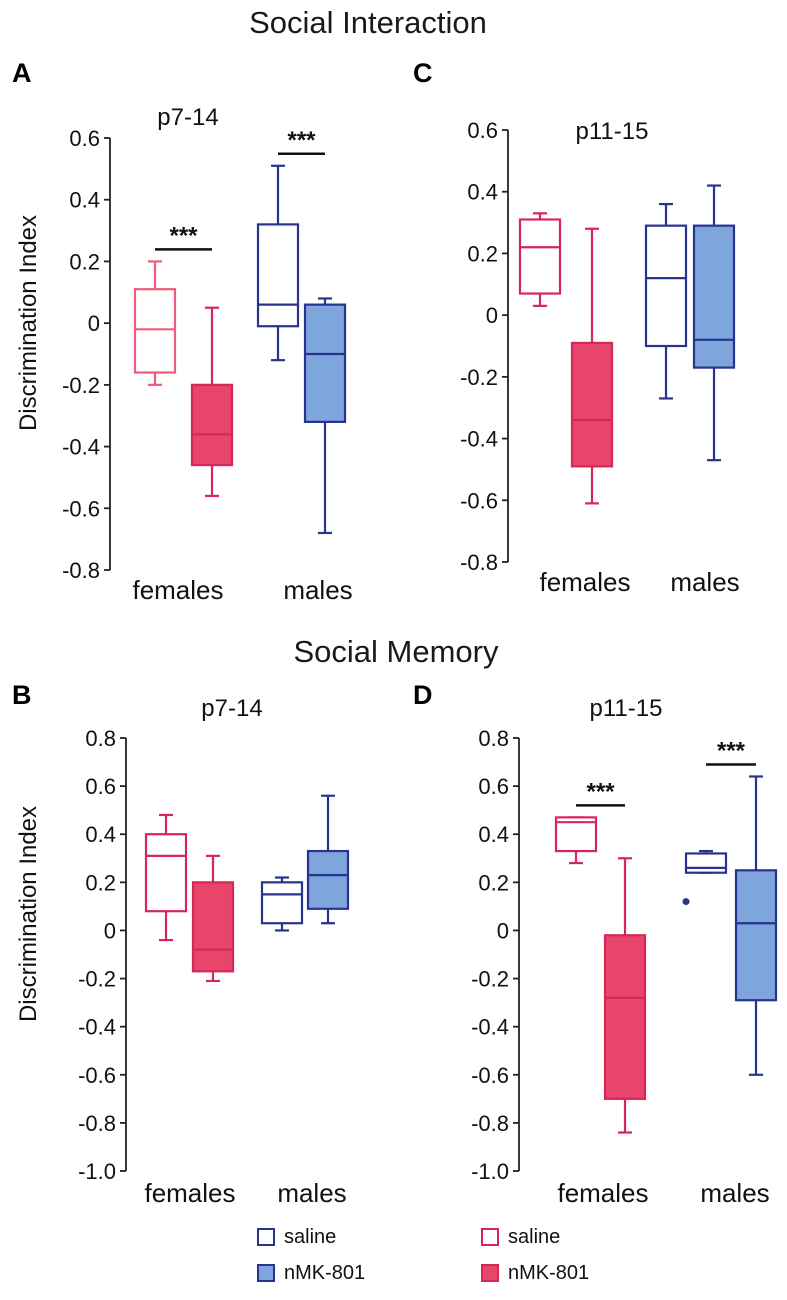 The width and height of the screenshot is (787, 1300). I want to click on y-tick-label-c: -0.2, so click(479, 377).